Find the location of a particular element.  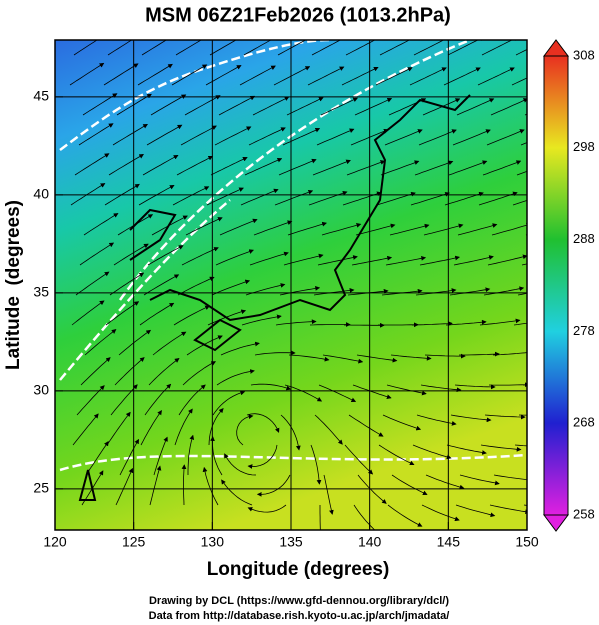

x-tick-label: 120 is located at coordinates (55, 542).